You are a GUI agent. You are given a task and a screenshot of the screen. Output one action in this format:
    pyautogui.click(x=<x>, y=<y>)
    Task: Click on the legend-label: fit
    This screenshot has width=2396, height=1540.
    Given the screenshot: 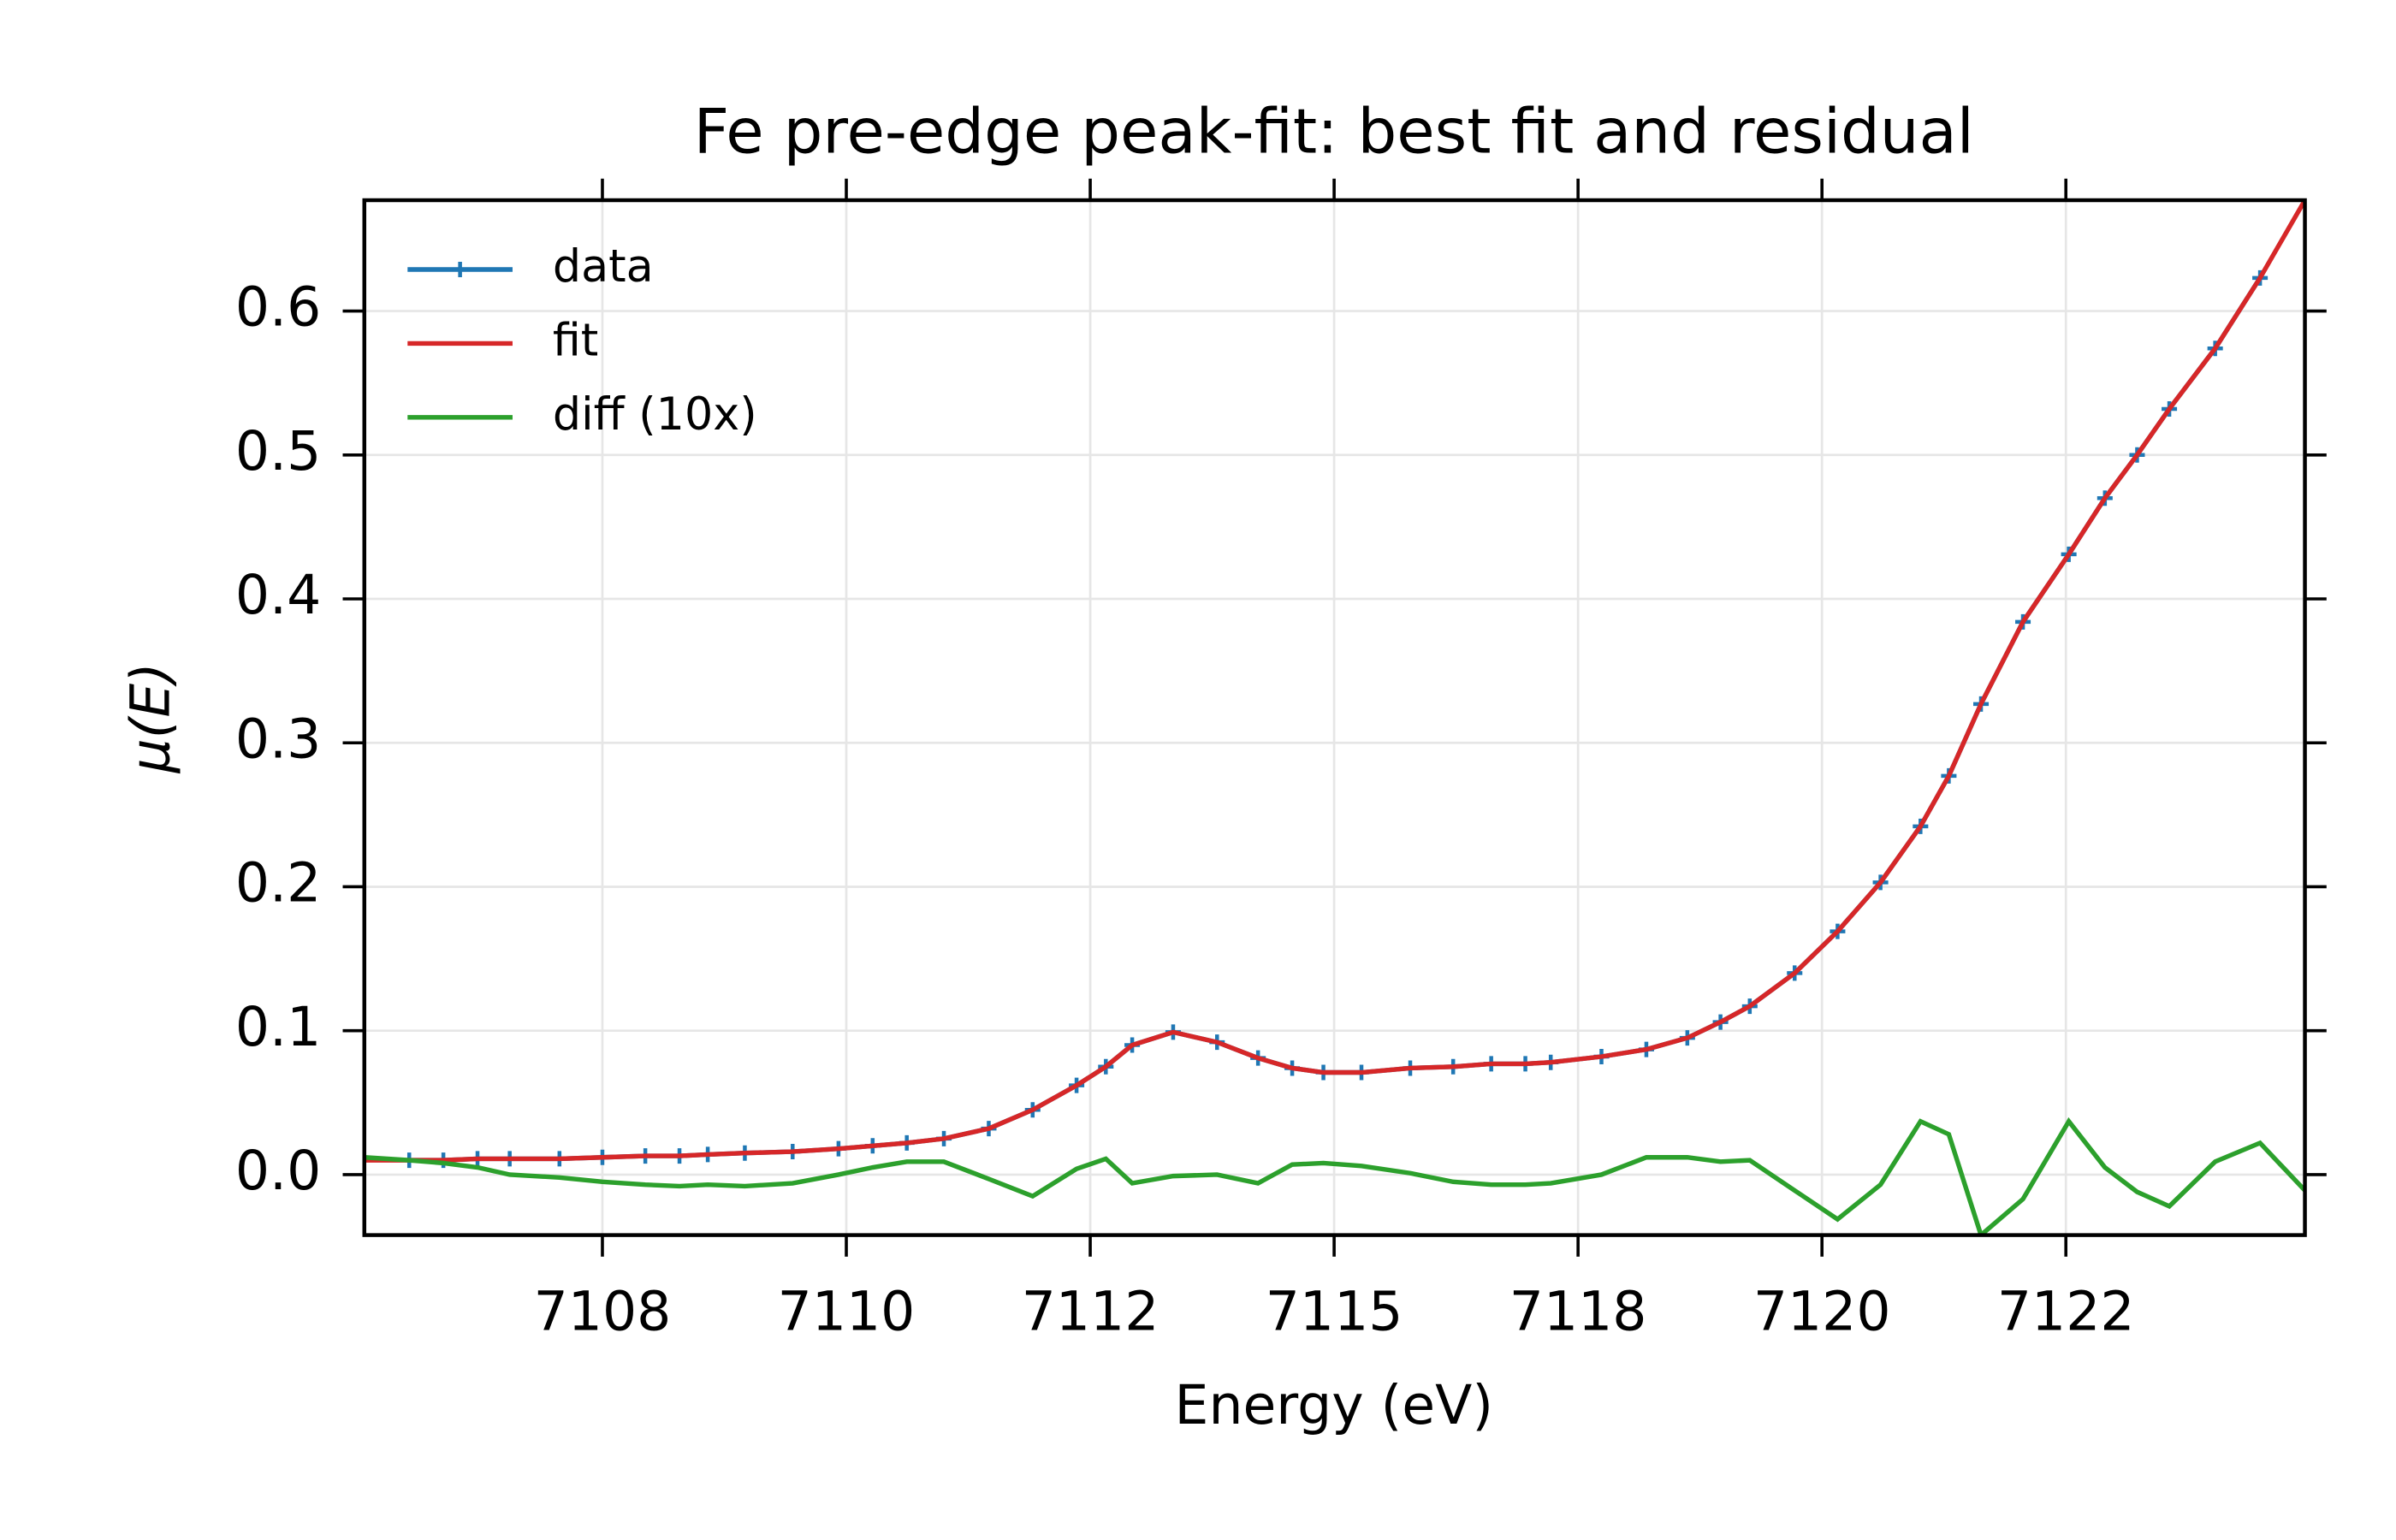 What is the action you would take?
    pyautogui.click(x=575, y=340)
    